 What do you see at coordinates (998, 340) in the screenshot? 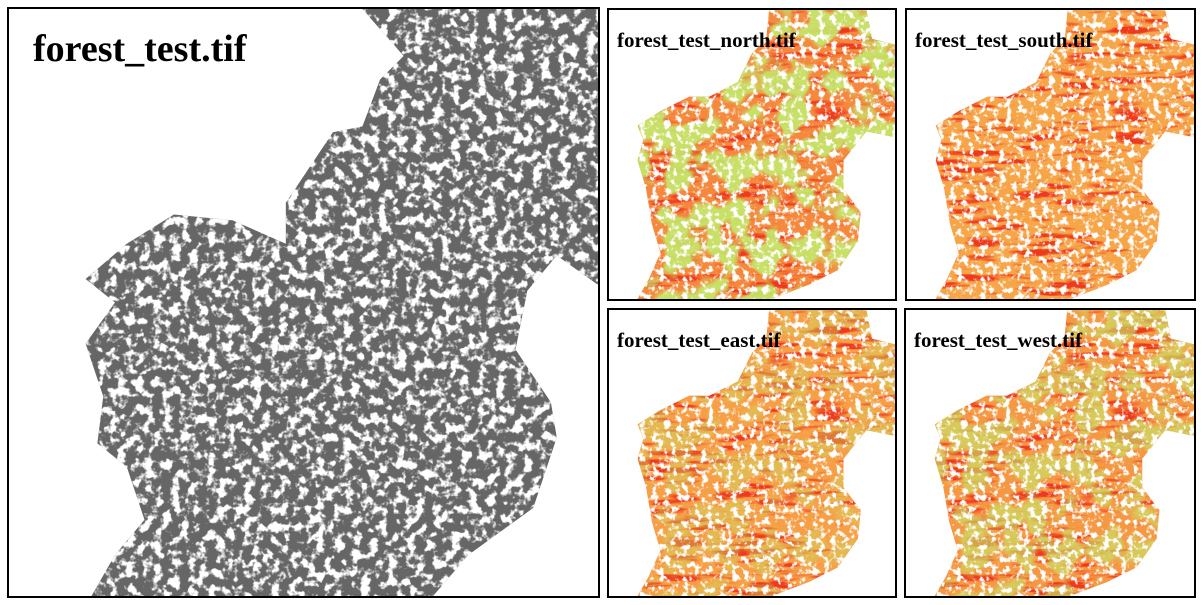
I see `west-map-title: forest_test_west.tif` at bounding box center [998, 340].